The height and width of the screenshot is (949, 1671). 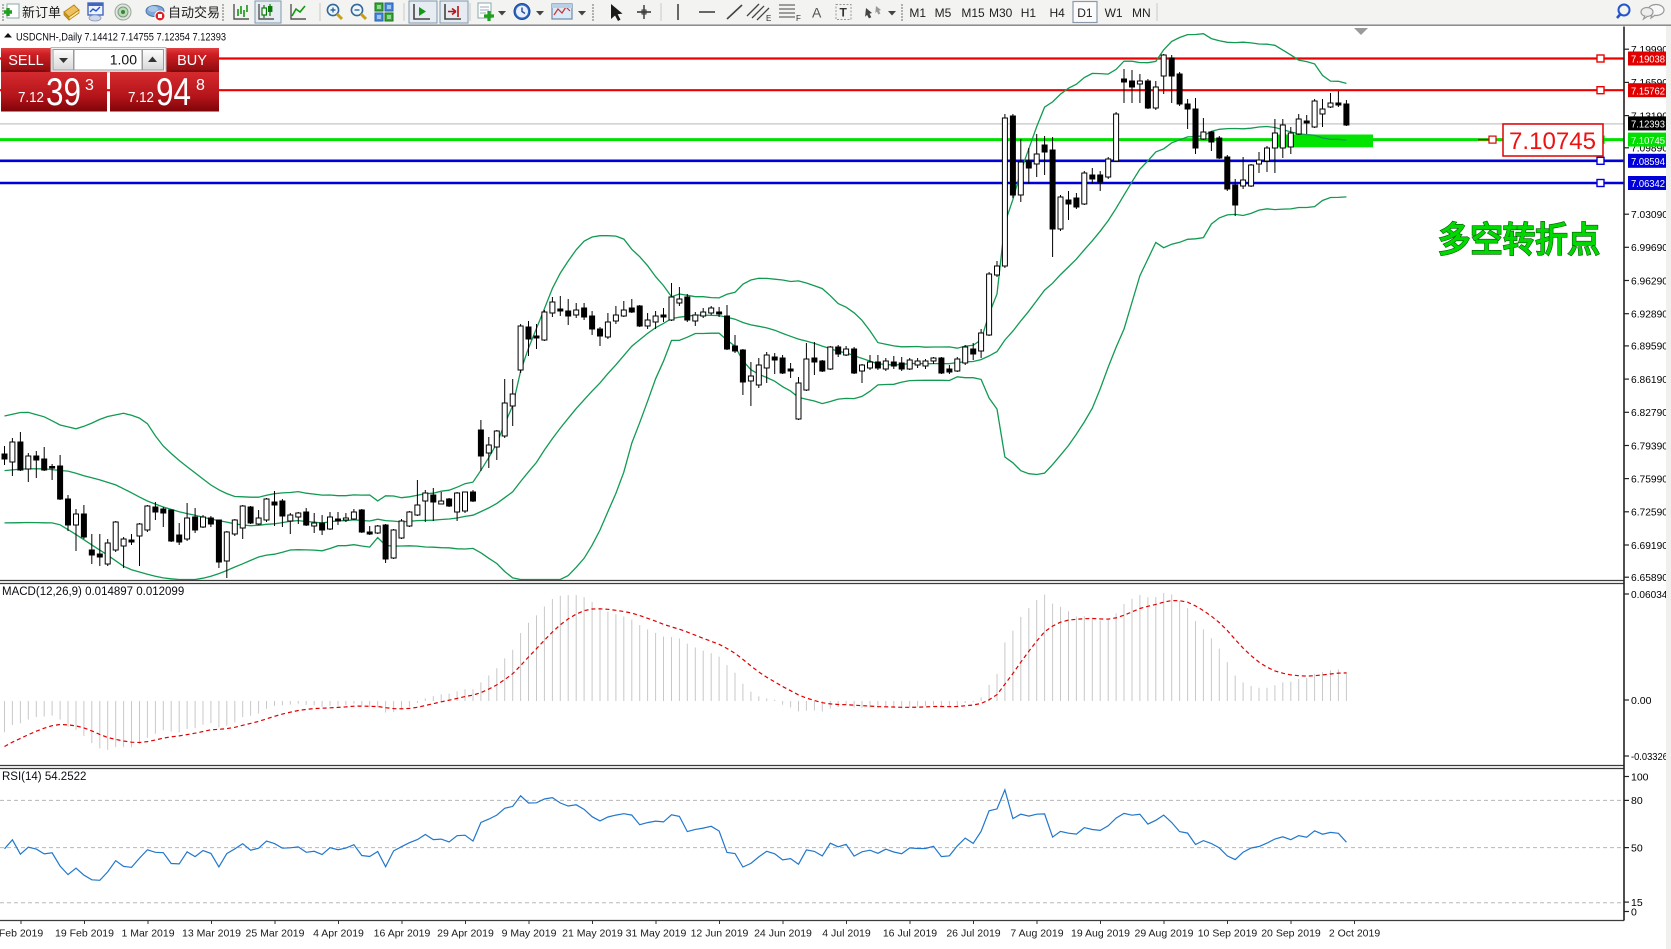 I want to click on svg-text: 6.79390, so click(x=1649, y=446).